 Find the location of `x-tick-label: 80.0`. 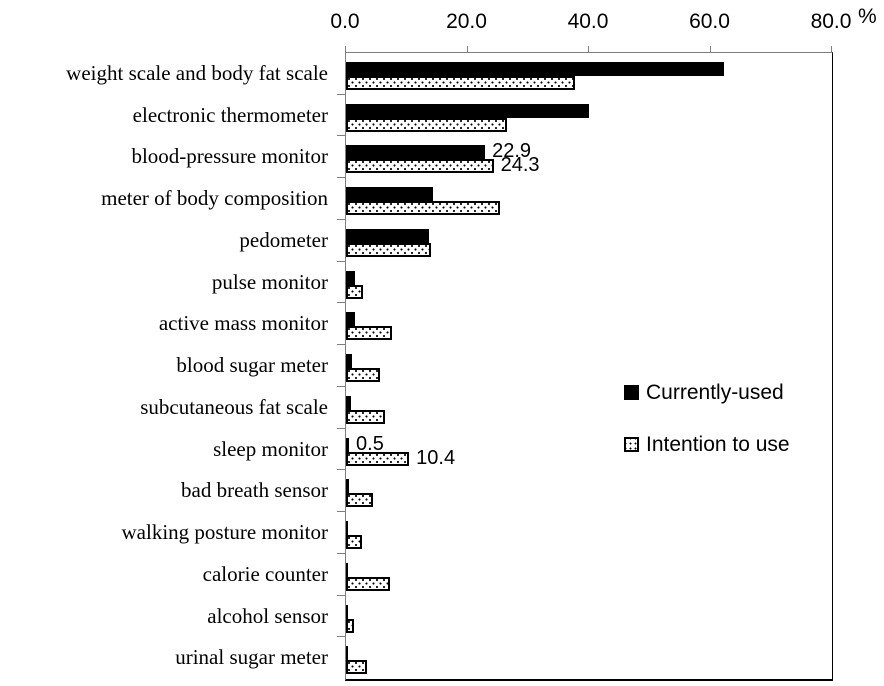

x-tick-label: 80.0 is located at coordinates (831, 21).